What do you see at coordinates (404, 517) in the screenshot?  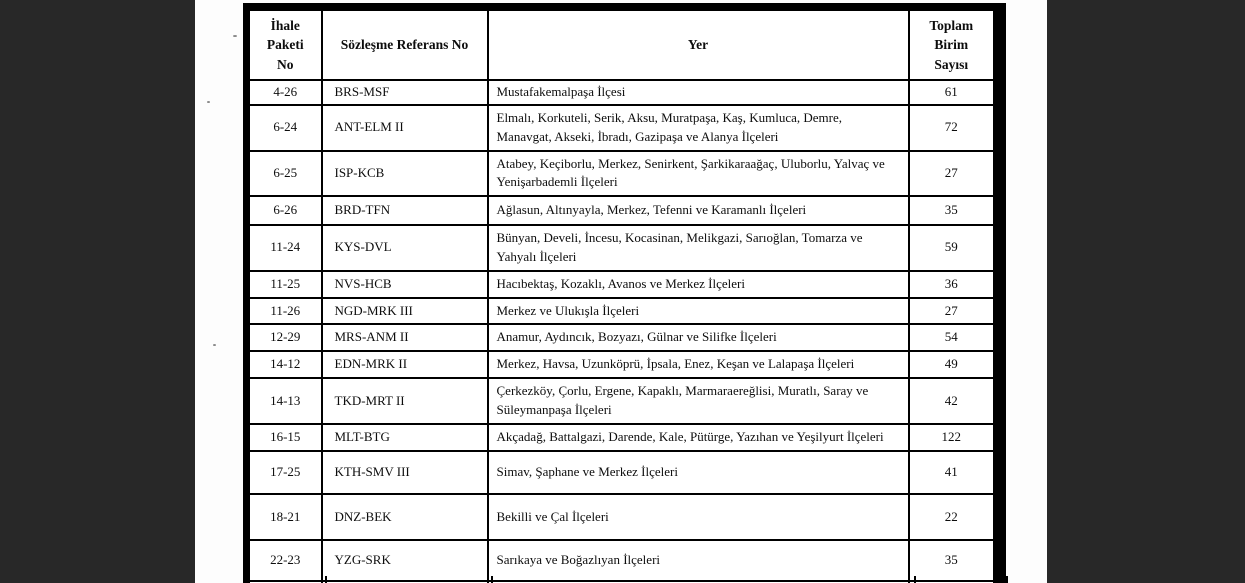 I see `contract-ref-cell: DNZ-BEK` at bounding box center [404, 517].